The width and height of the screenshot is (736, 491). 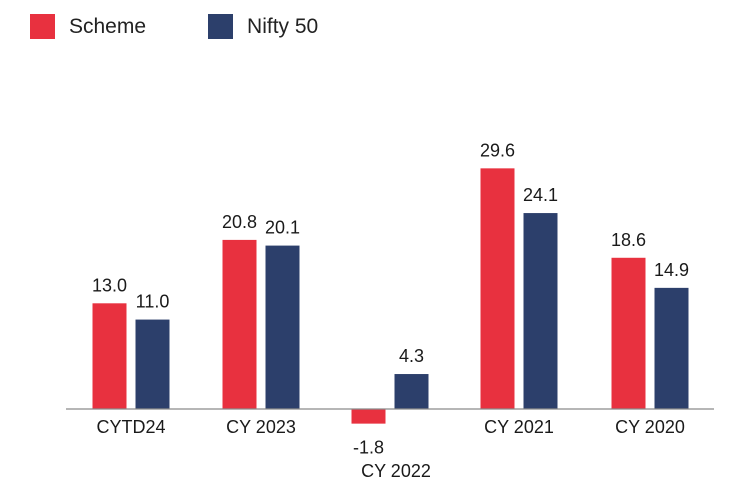 I want to click on data-label-nifty-0: 11.0, so click(x=153, y=302).